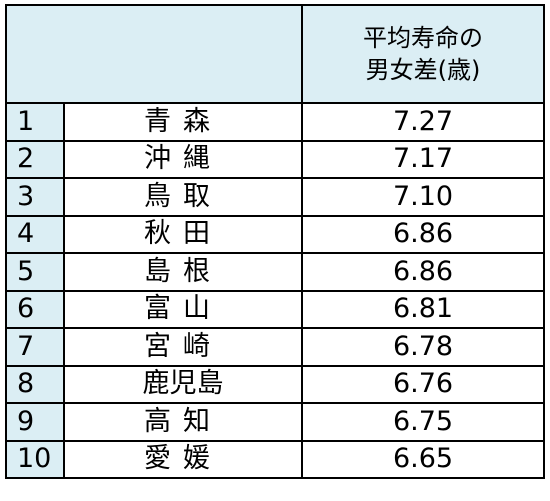 This screenshot has width=550, height=501. Describe the element at coordinates (183, 159) in the screenshot. I see `prefecture-cell: 沖縄` at that location.